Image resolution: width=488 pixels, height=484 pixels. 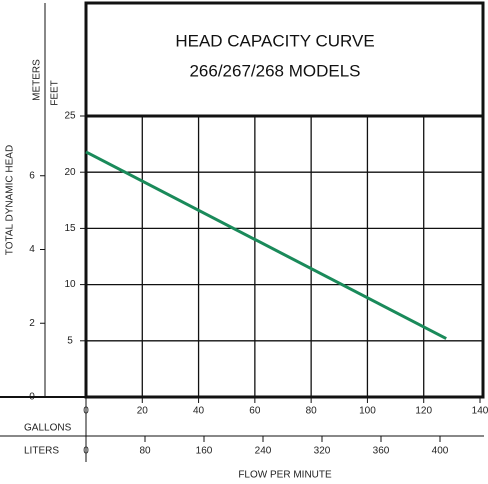 I want to click on x-tick-label: 80, so click(x=312, y=411).